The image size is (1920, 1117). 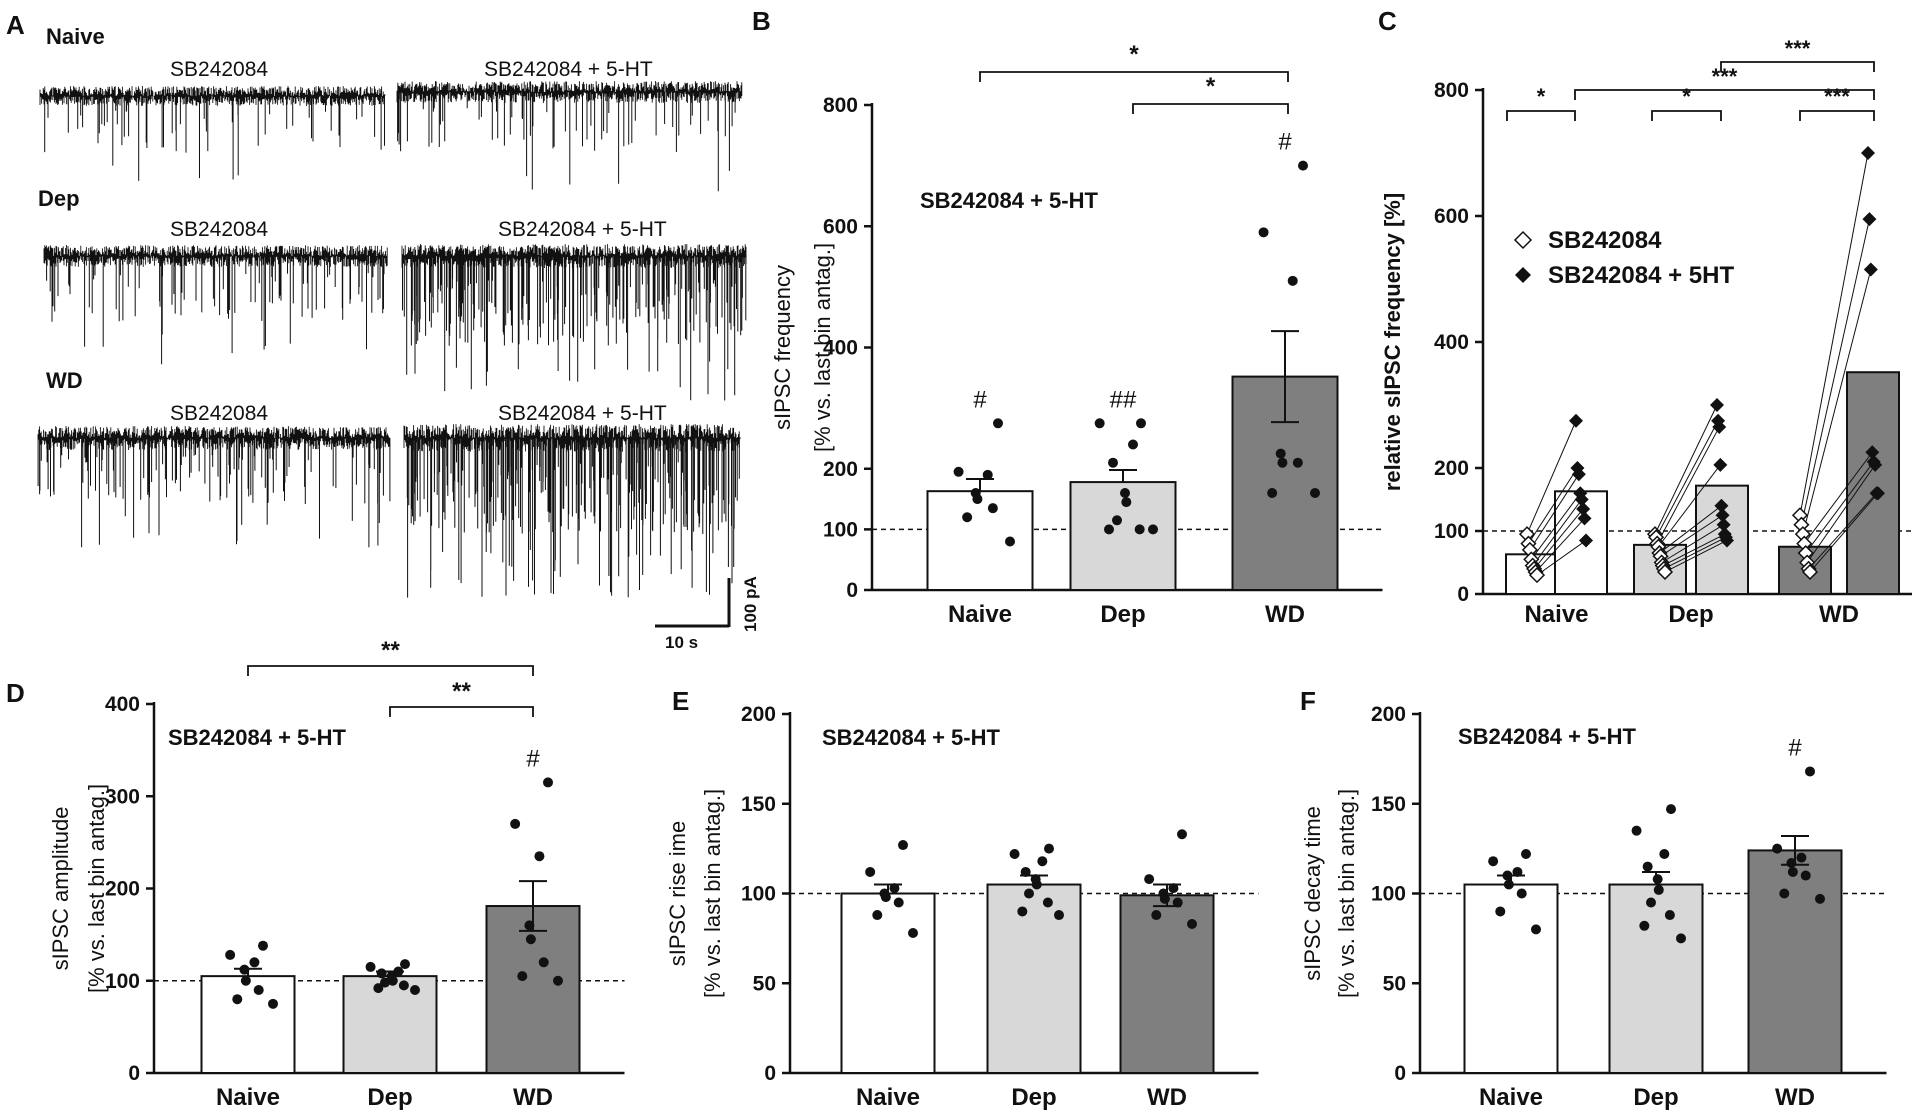 What do you see at coordinates (1523, 240) in the screenshot?
I see `legend-open-diamond-icon` at bounding box center [1523, 240].